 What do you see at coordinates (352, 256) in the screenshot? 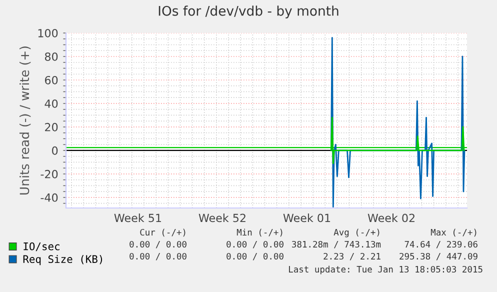
I see `text: 2.23 / 2.21` at bounding box center [352, 256].